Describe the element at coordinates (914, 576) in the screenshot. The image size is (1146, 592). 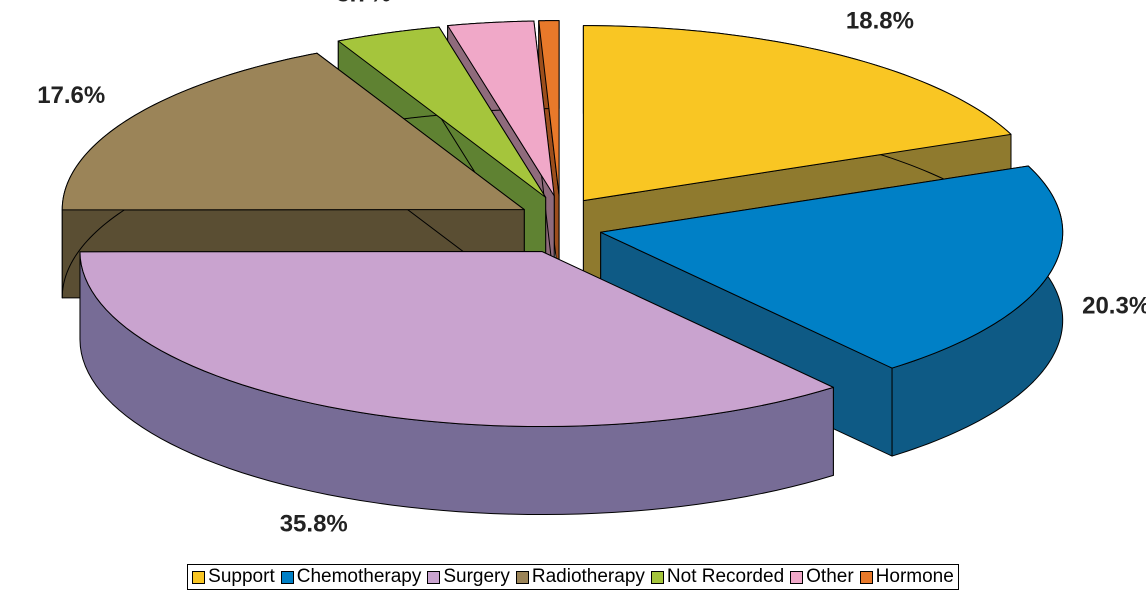
I see `legend-label: Hormone` at that location.